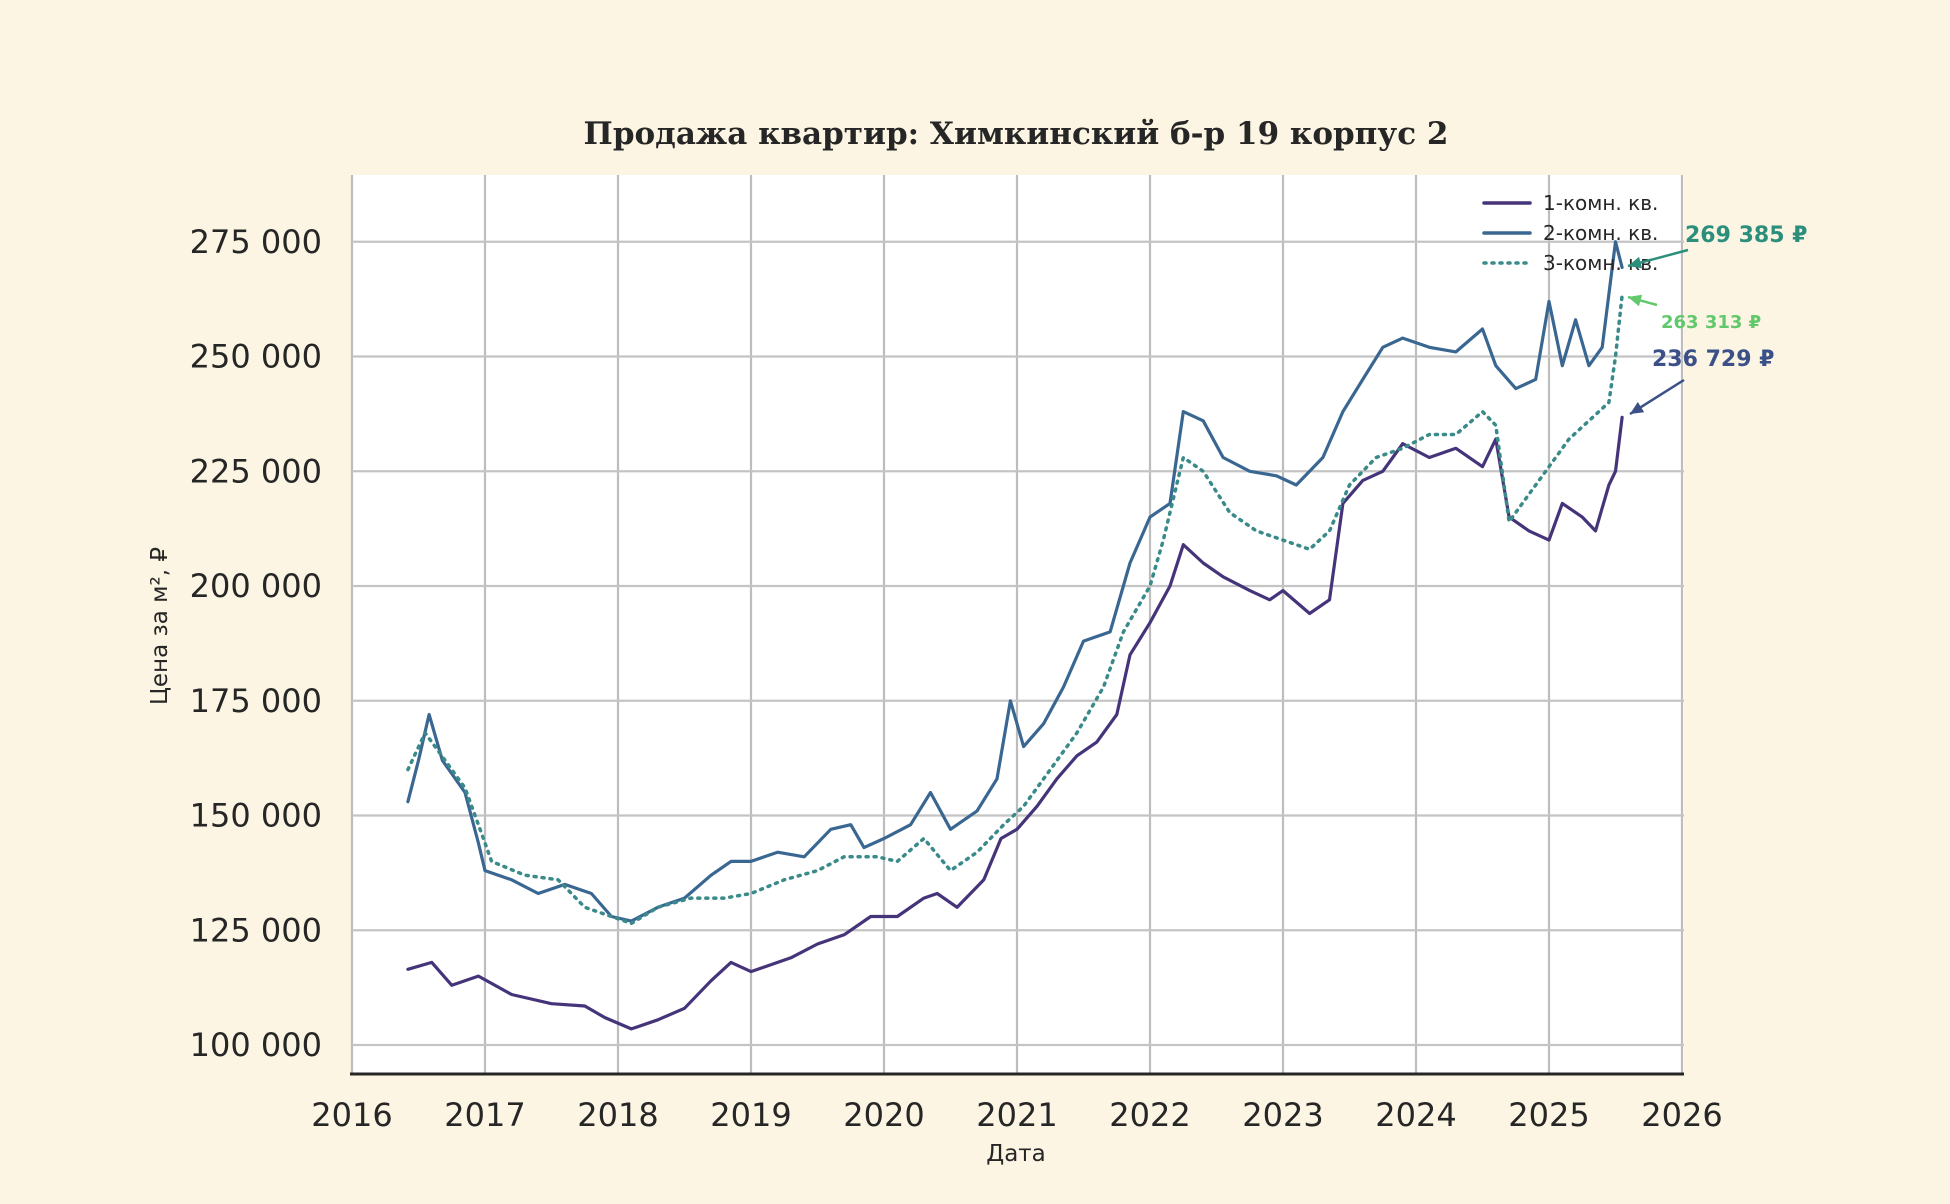 The width and height of the screenshot is (1950, 1204). Describe the element at coordinates (1713, 359) in the screenshot. I see `annotation-label: 236 729 ₽` at that location.